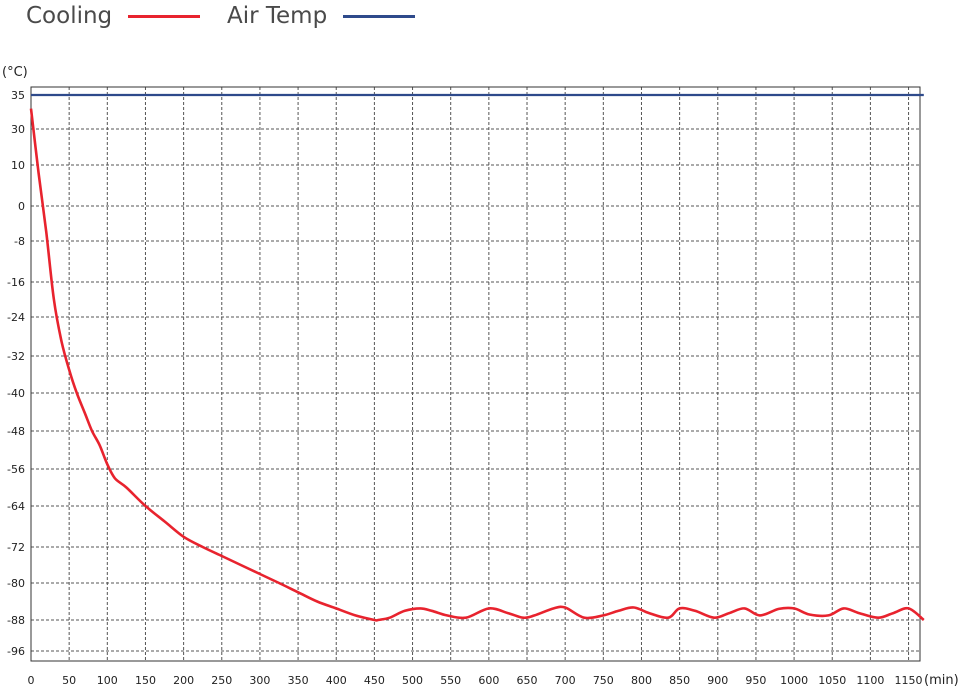 This screenshot has height=691, width=965. I want to click on x-tick-label: 700, so click(565, 680).